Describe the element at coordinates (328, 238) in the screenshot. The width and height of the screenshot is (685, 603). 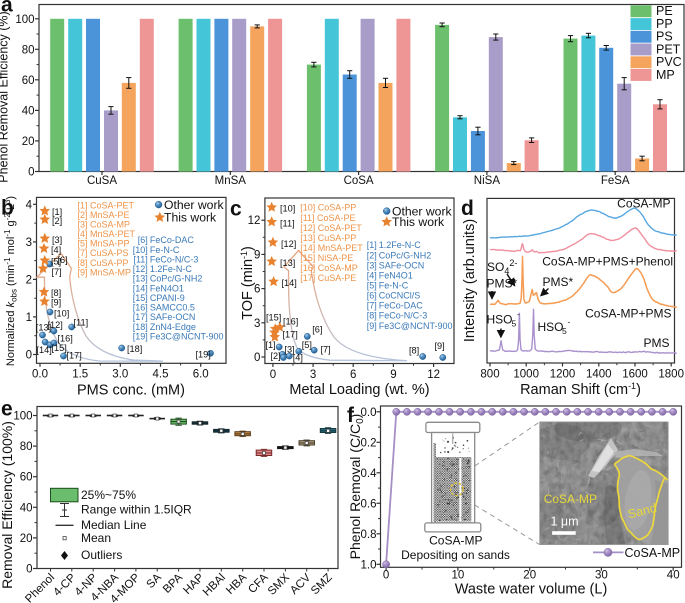
I see `svg-text: [13] CuSA-PP` at that location.